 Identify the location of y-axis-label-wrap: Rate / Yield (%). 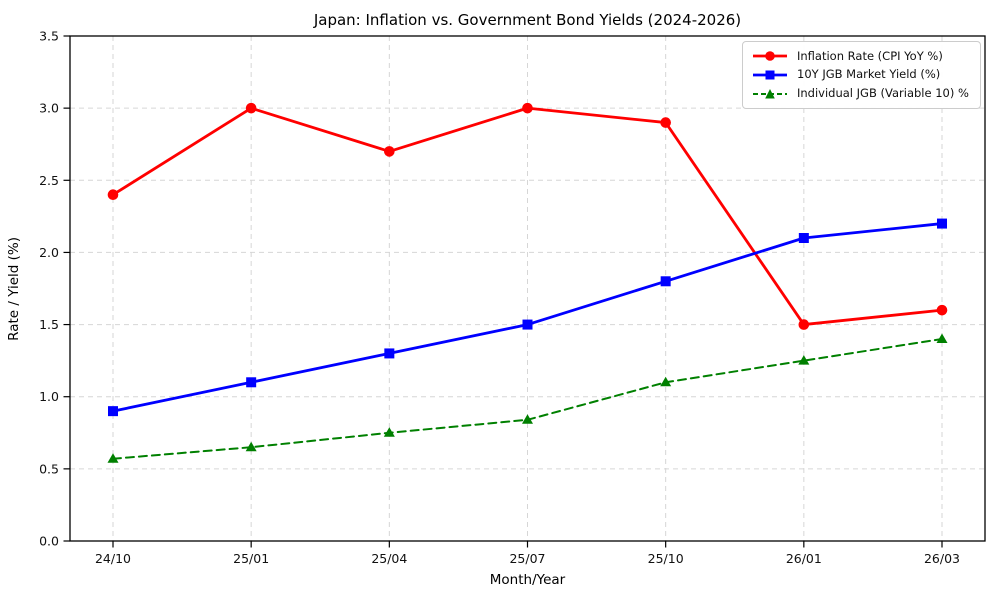
(14, 288).